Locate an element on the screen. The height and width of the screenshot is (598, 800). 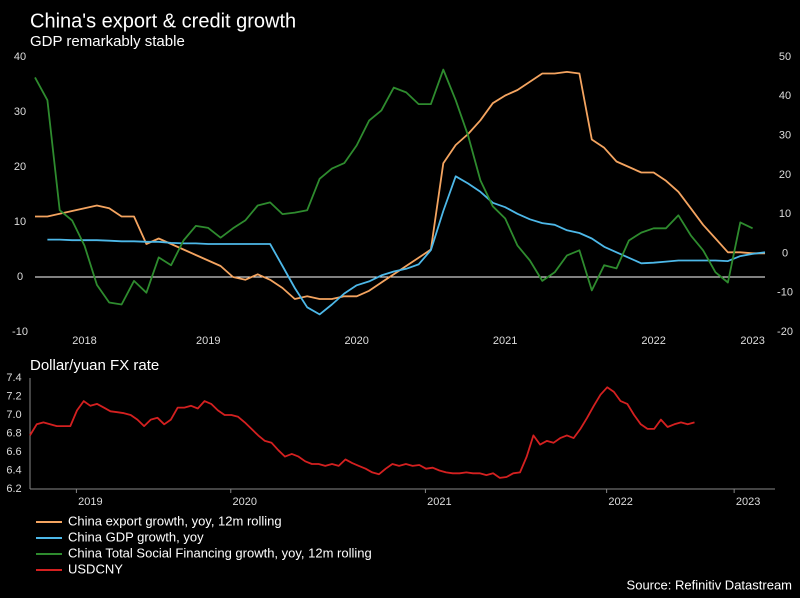
y2-tick-label: 30 is located at coordinates (785, 135).